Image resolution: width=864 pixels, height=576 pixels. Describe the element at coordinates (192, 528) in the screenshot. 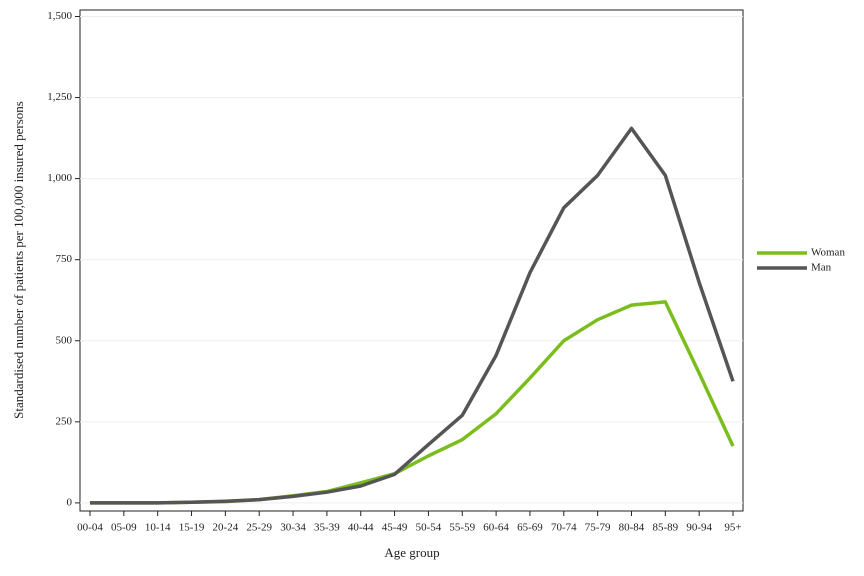

I see `x-tick-label: 15-19` at that location.